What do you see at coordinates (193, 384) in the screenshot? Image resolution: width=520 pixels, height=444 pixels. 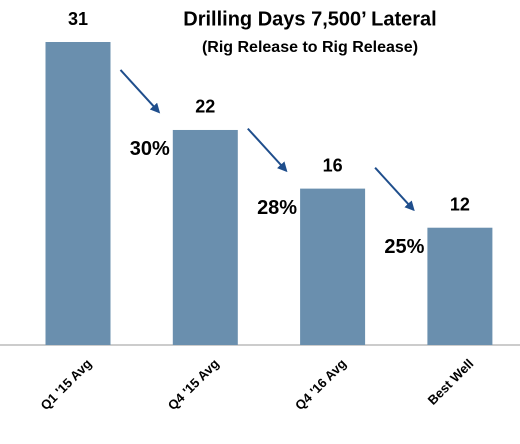 I see `x-tick-label: Q4 '15 Avg` at bounding box center [193, 384].